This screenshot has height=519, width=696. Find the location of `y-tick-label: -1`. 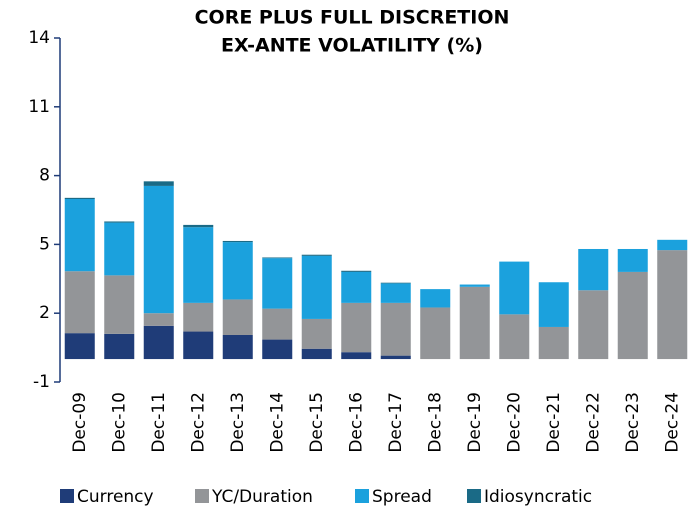

y-tick-label: -1 is located at coordinates (41, 382).